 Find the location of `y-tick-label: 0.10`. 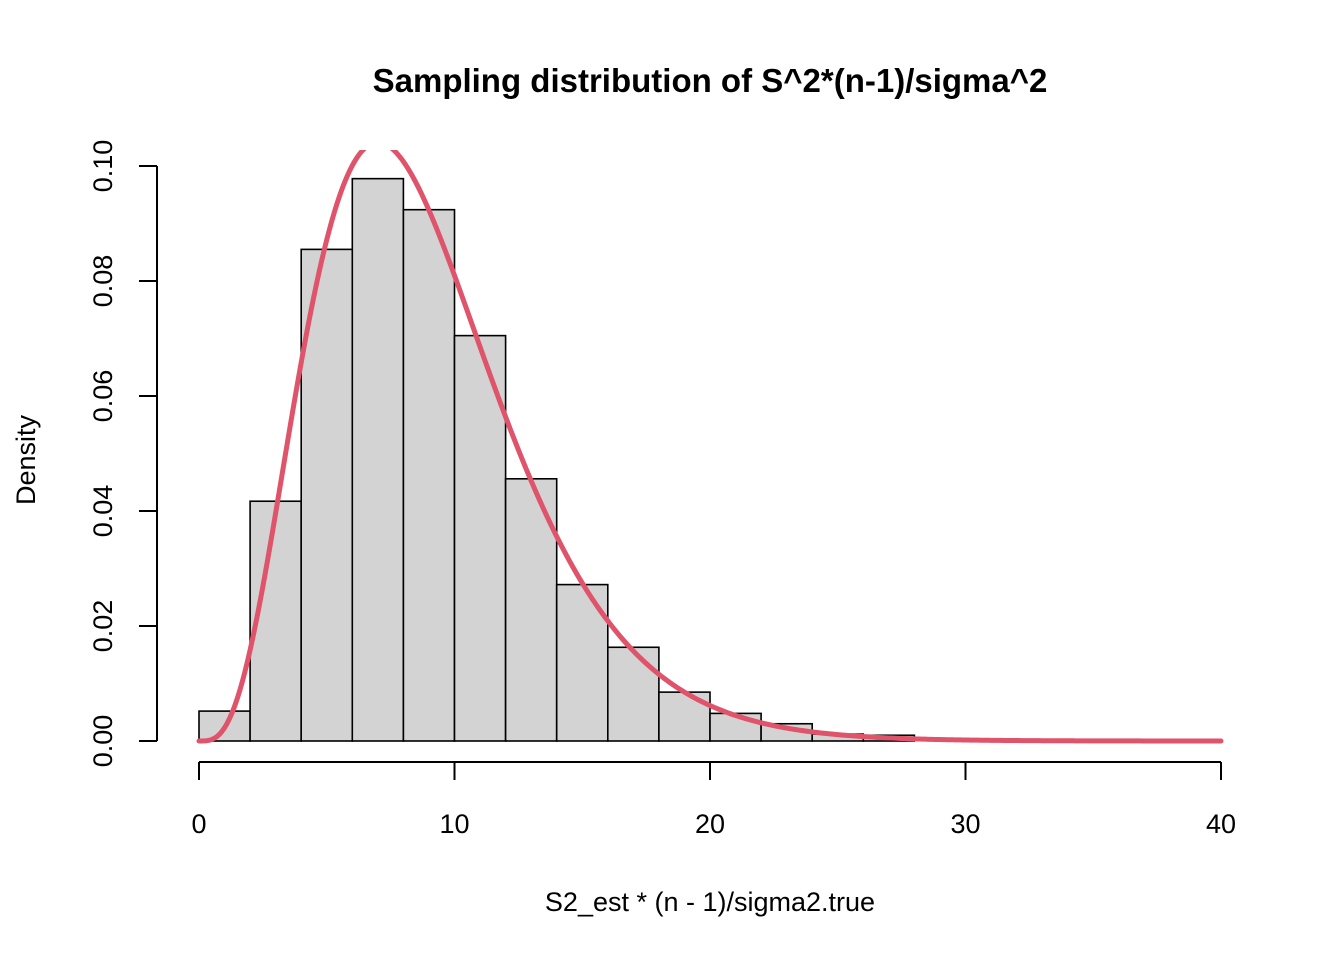

y-tick-label: 0.10 is located at coordinates (103, 166).